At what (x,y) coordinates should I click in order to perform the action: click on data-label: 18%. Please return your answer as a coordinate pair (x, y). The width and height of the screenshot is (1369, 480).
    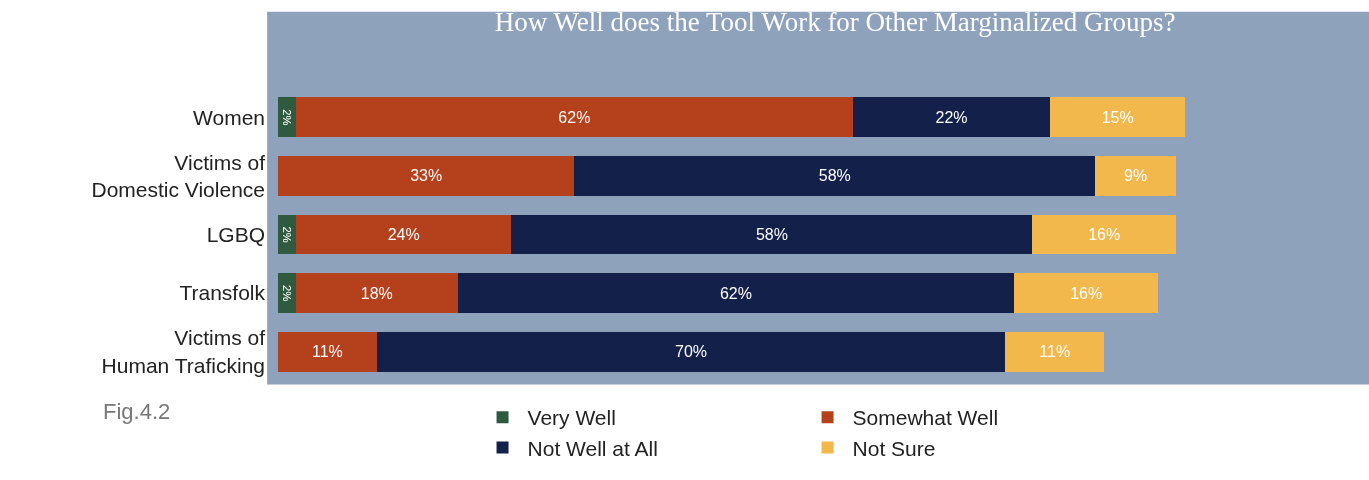
    Looking at the image, I should click on (376, 293).